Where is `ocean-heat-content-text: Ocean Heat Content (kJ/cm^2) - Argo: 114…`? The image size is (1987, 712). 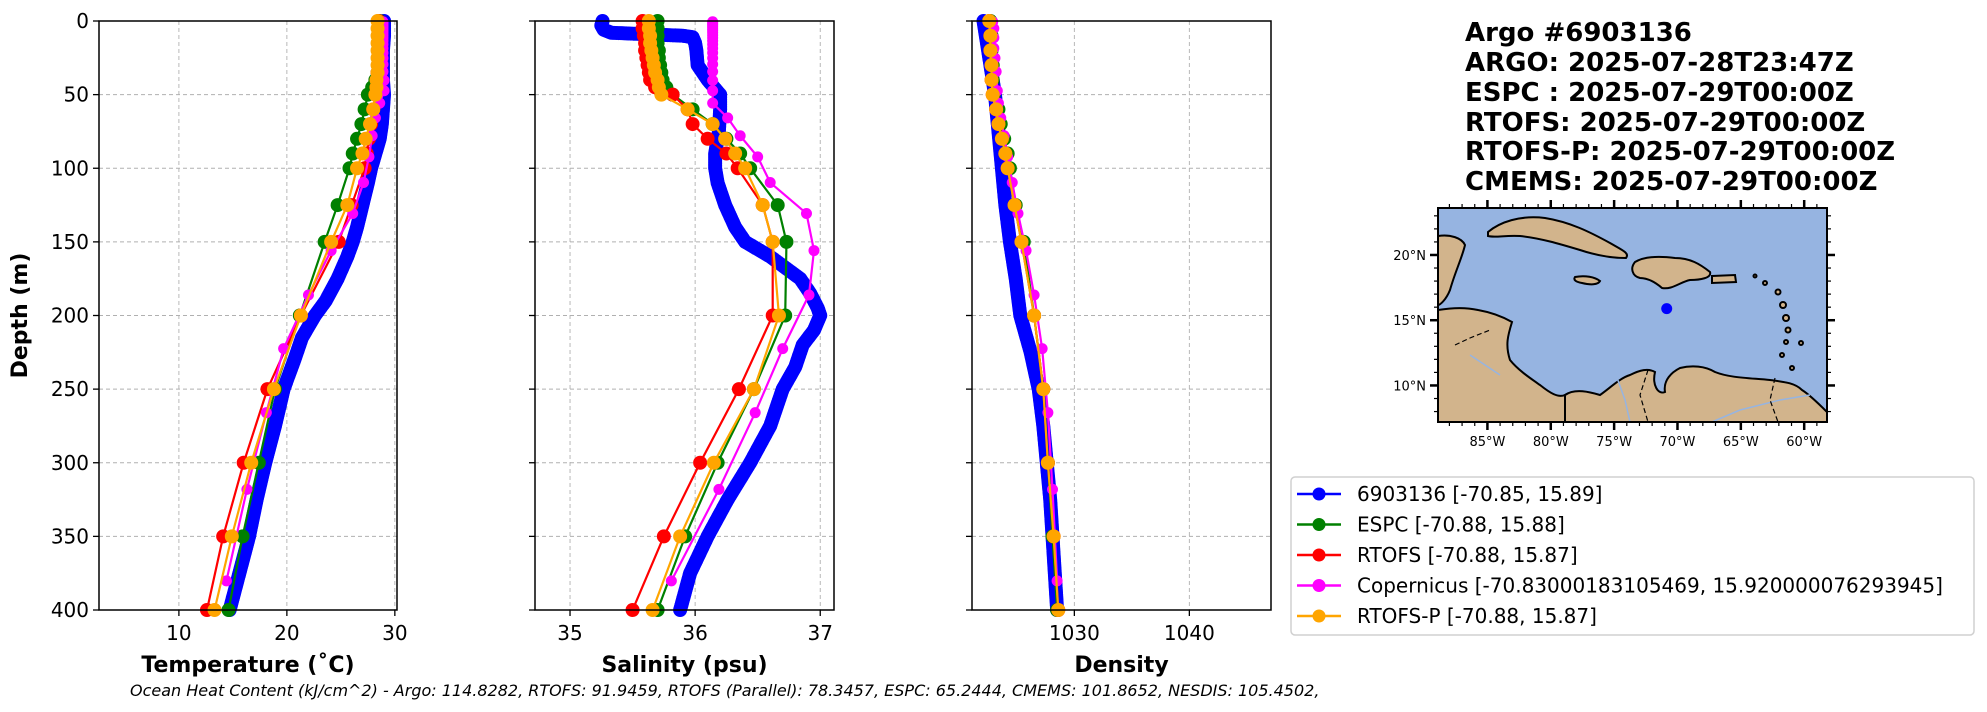 ocean-heat-content-text: Ocean Heat Content (kJ/cm^2) - Argo: 114… is located at coordinates (724, 690).